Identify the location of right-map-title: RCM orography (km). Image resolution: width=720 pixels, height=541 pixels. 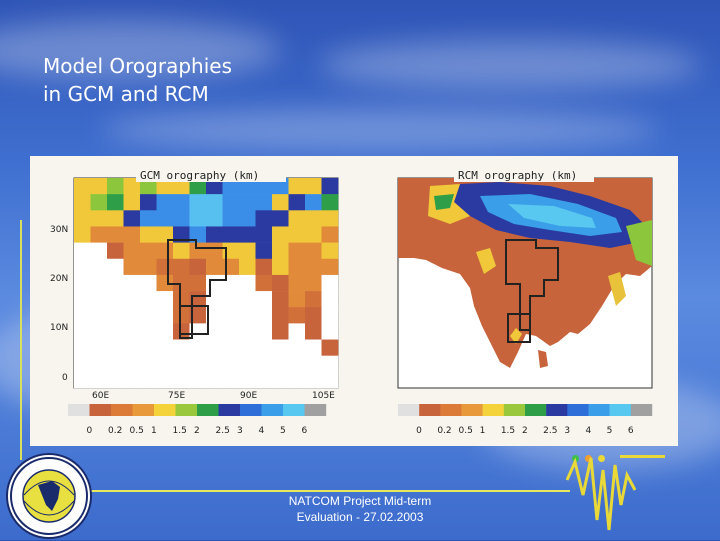
(517, 175).